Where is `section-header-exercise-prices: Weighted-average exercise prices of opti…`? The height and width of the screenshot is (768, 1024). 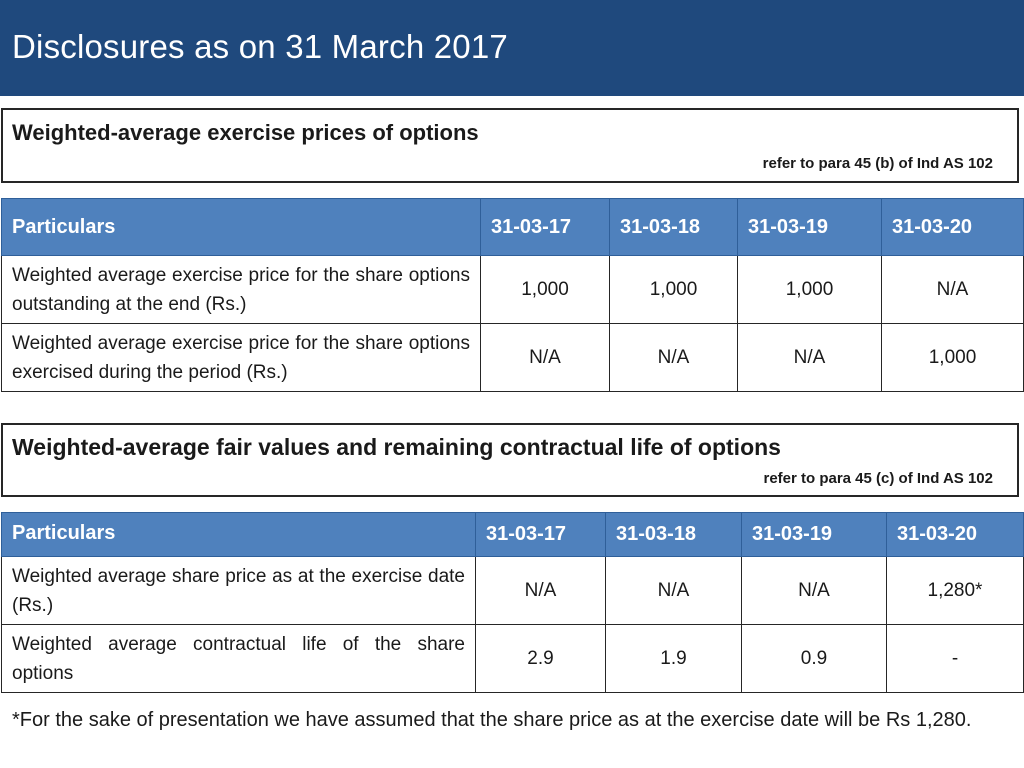
section-header-exercise-prices: Weighted-average exercise prices of opti… is located at coordinates (510, 145).